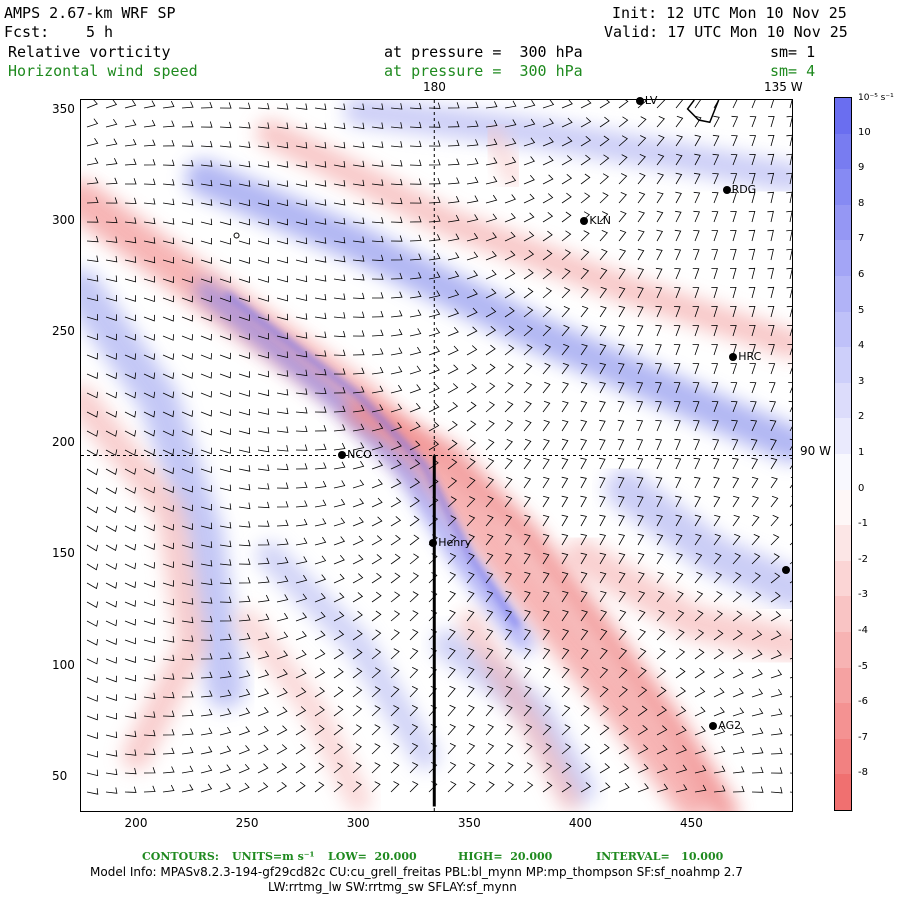 This screenshot has height=900, width=900. What do you see at coordinates (247, 823) in the screenshot?
I see `x-tick-label: 250` at bounding box center [247, 823].